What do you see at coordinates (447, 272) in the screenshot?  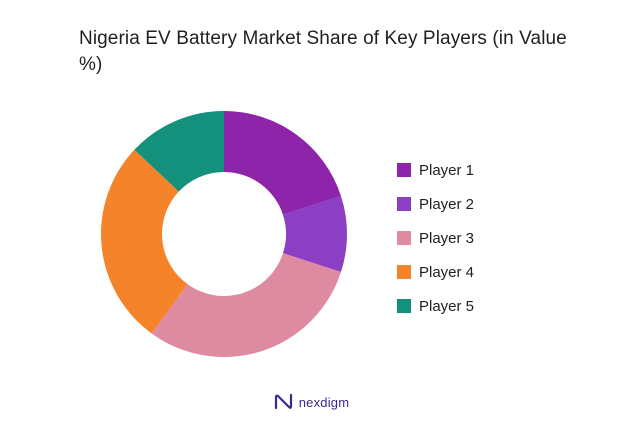 I see `legend-label: Player 4` at bounding box center [447, 272].